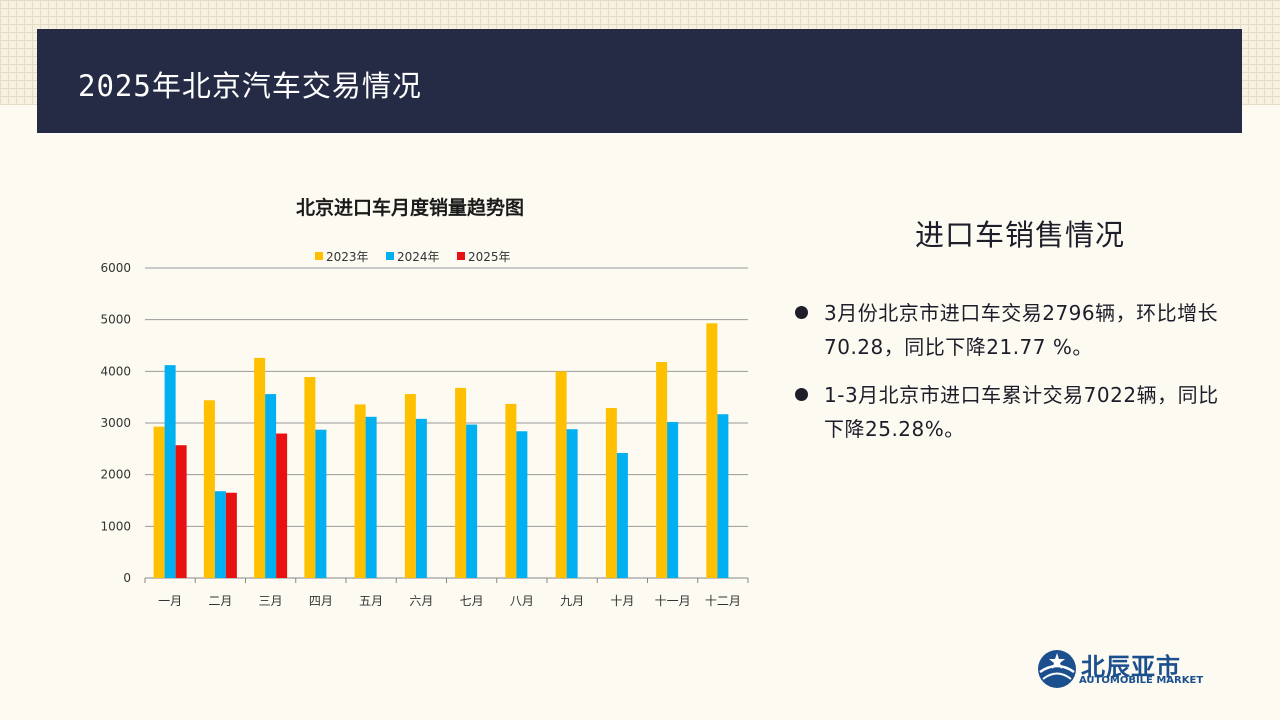  I want to click on bar-2024年-一月, so click(170, 471).